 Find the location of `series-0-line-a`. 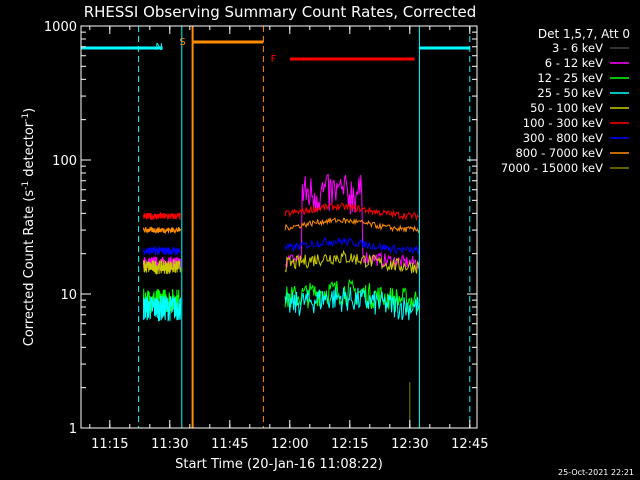

series-0-line-a is located at coordinates (162, 186).